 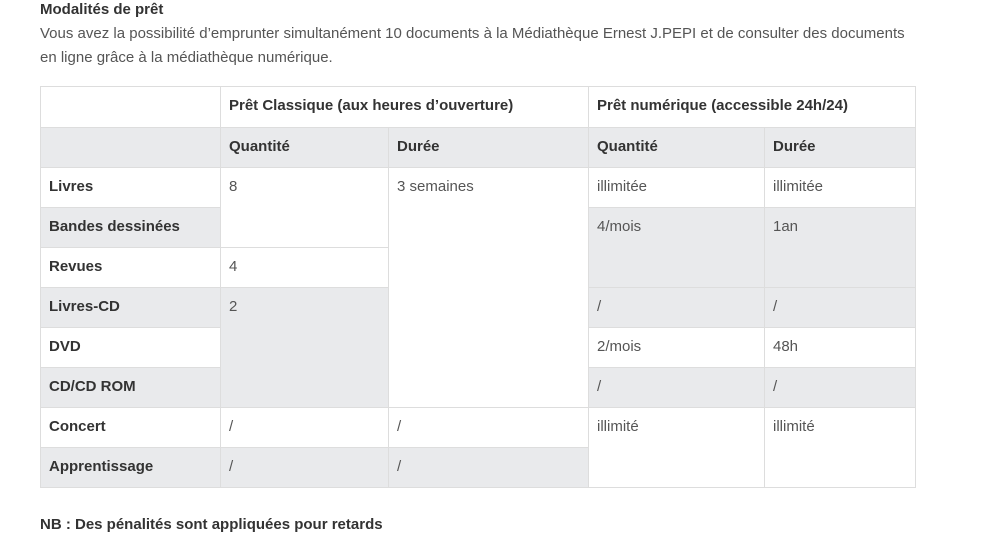 I want to click on cell: 3 semaines, so click(x=488, y=287).